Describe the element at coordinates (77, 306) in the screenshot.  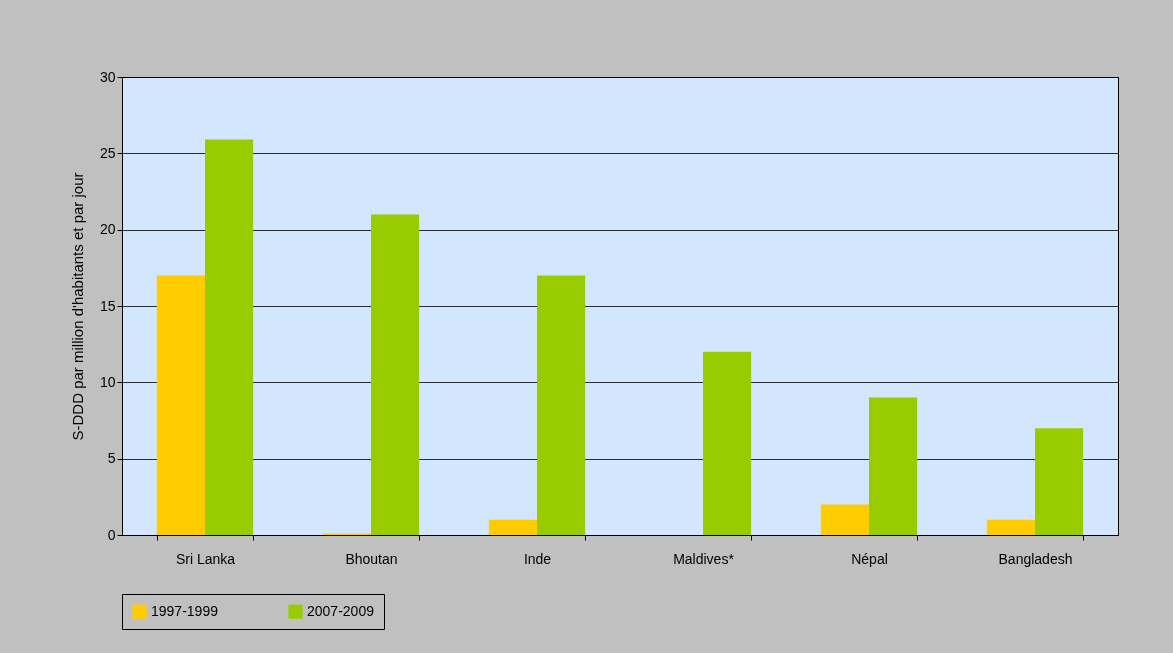
I see `y-axis-title: S-DDD par million d'habitants et par jour` at that location.